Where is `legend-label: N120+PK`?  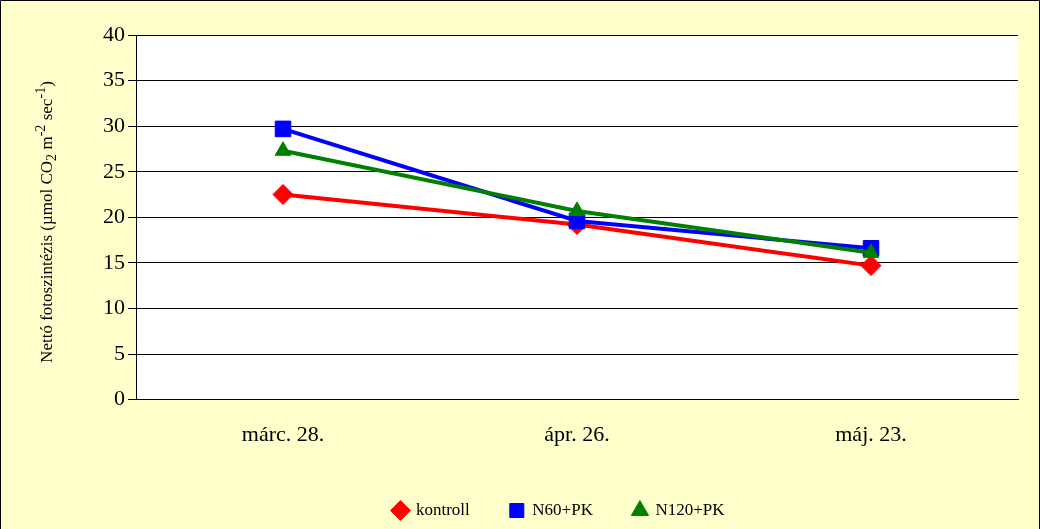
legend-label: N120+PK is located at coordinates (690, 509).